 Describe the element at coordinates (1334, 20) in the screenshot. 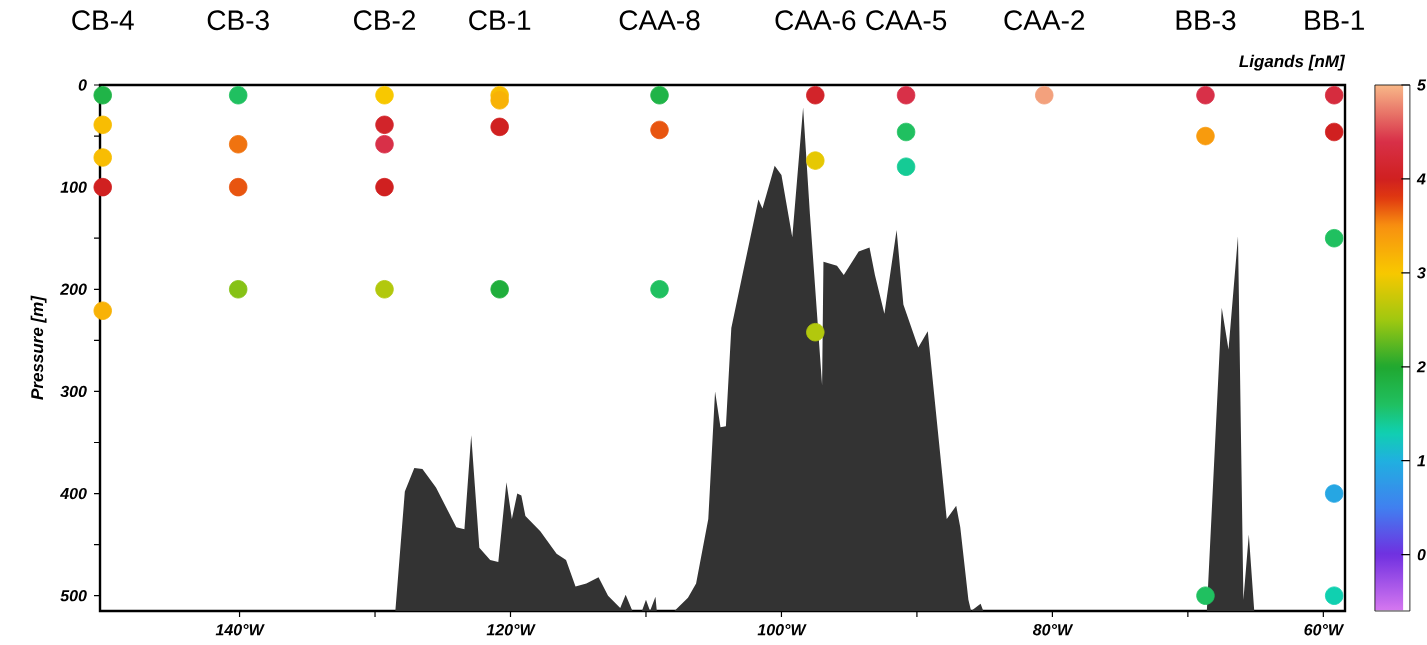

I see `annotation: BB-1` at that location.